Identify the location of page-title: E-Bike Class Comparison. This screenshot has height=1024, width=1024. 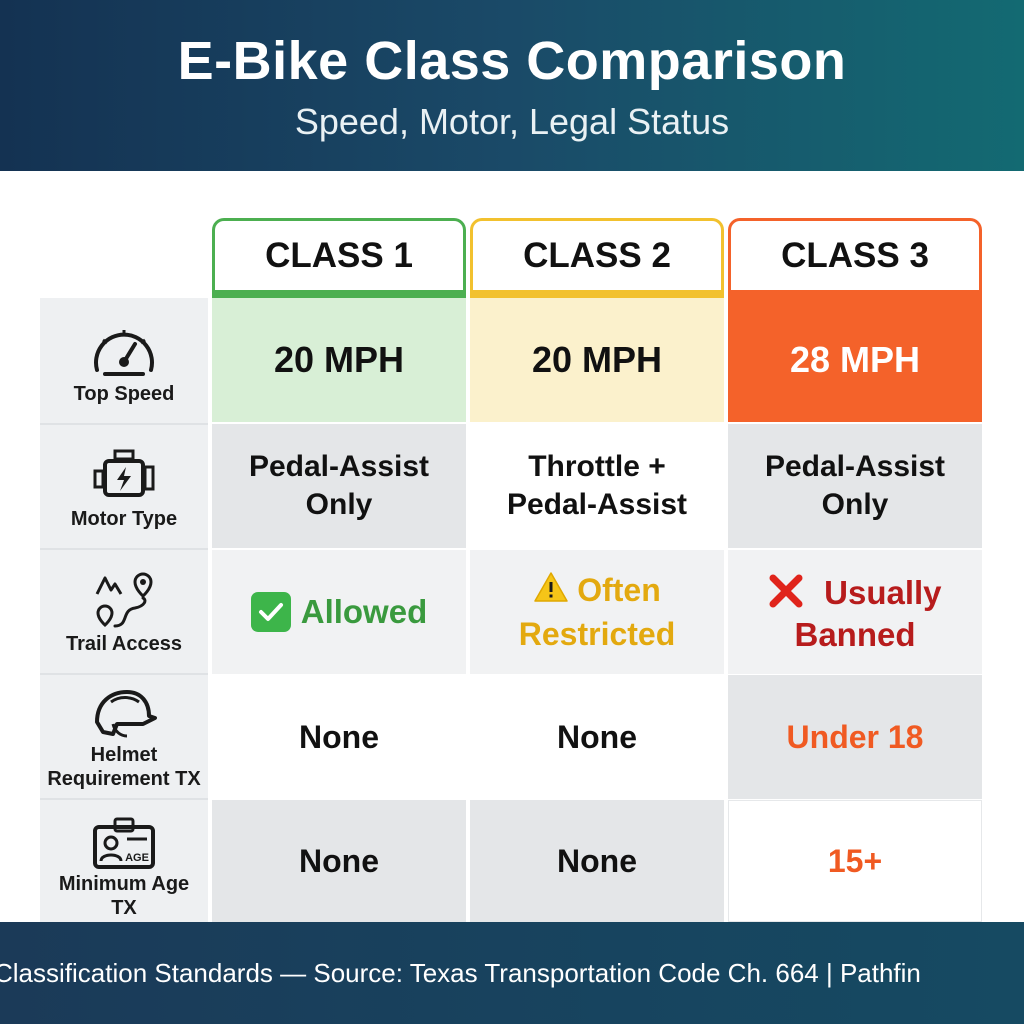
(512, 61).